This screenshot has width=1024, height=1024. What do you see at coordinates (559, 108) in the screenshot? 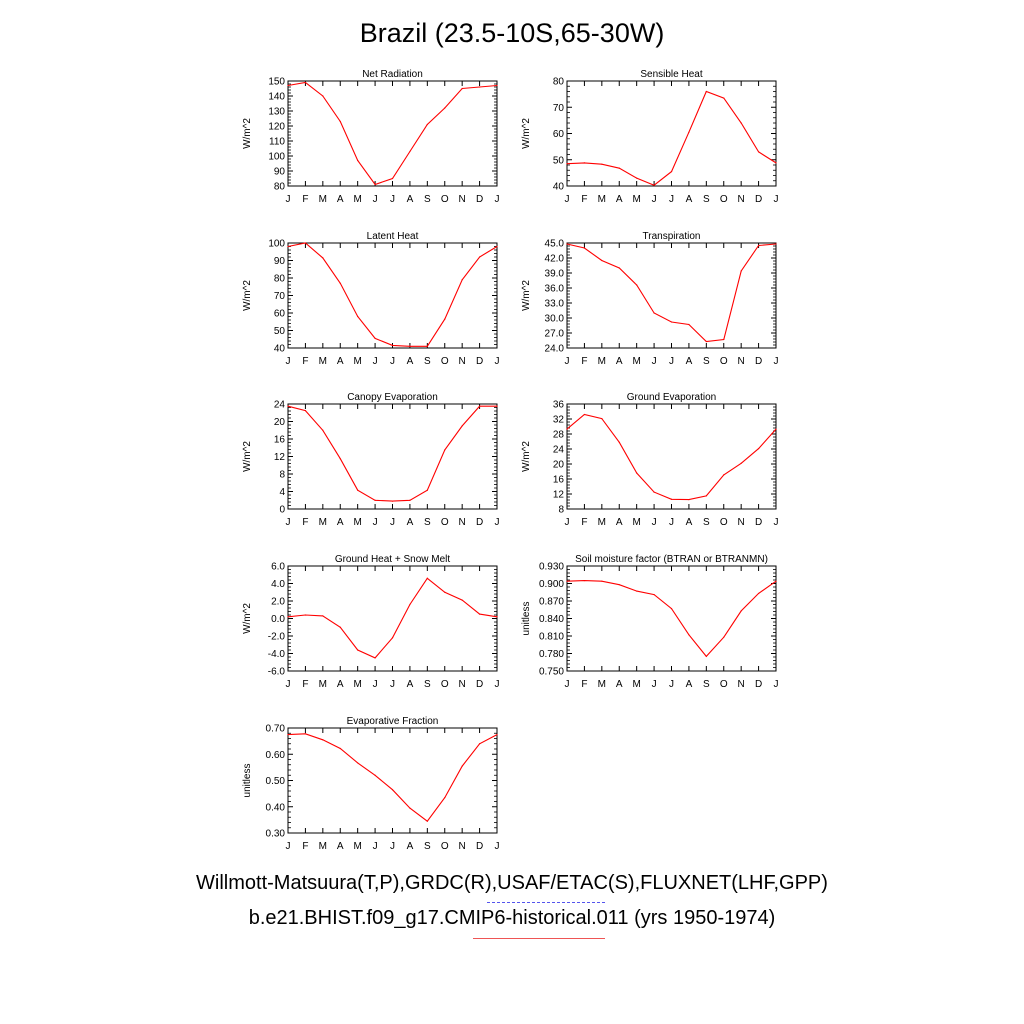
I see `y-tick-label: 70` at bounding box center [559, 108].